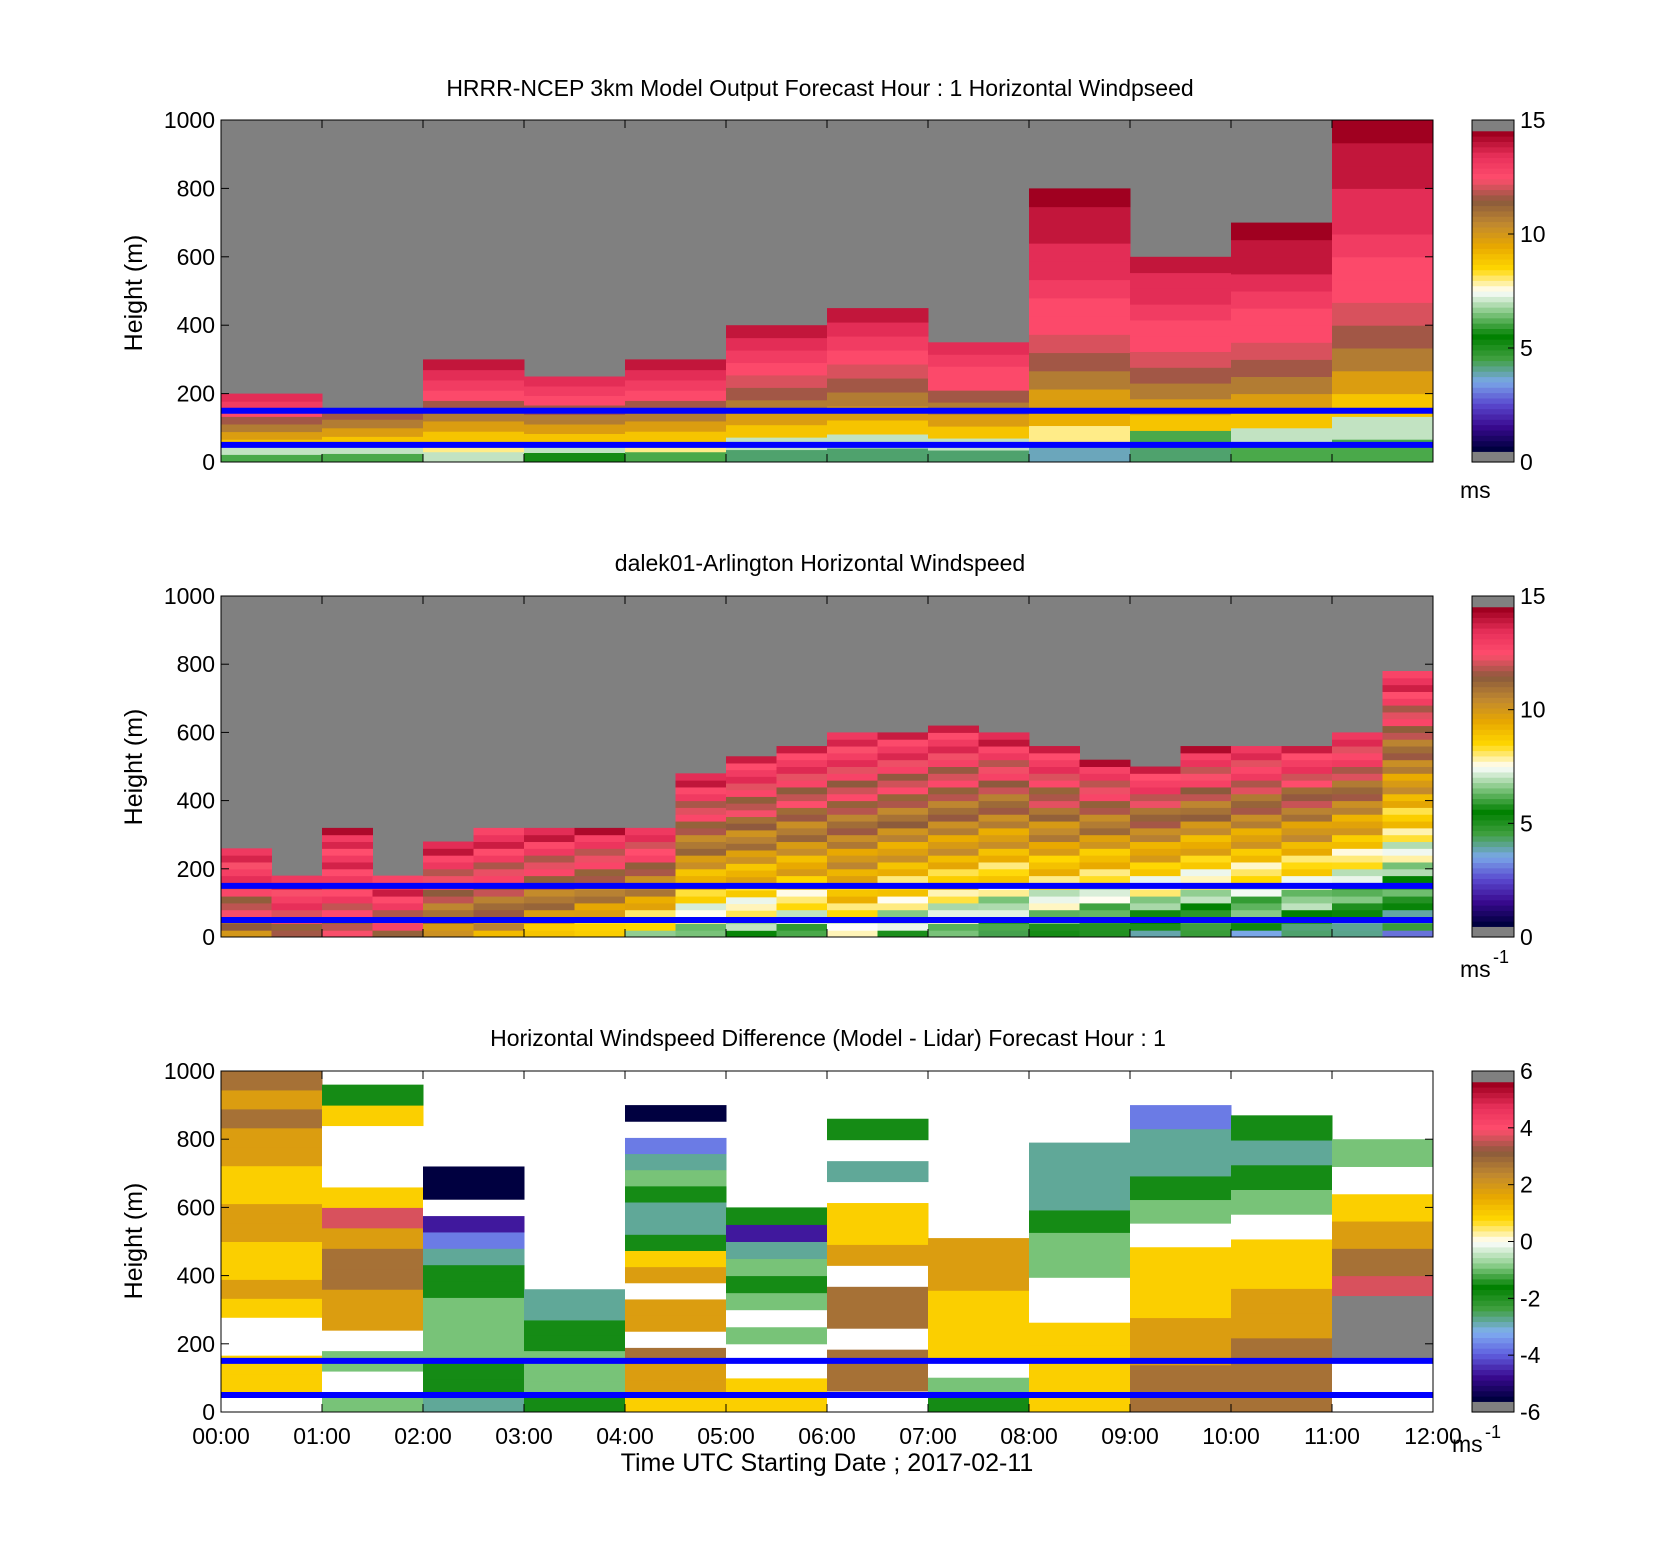 The width and height of the screenshot is (1680, 1561). I want to click on x-tick-label: 11:00, so click(1332, 1436).